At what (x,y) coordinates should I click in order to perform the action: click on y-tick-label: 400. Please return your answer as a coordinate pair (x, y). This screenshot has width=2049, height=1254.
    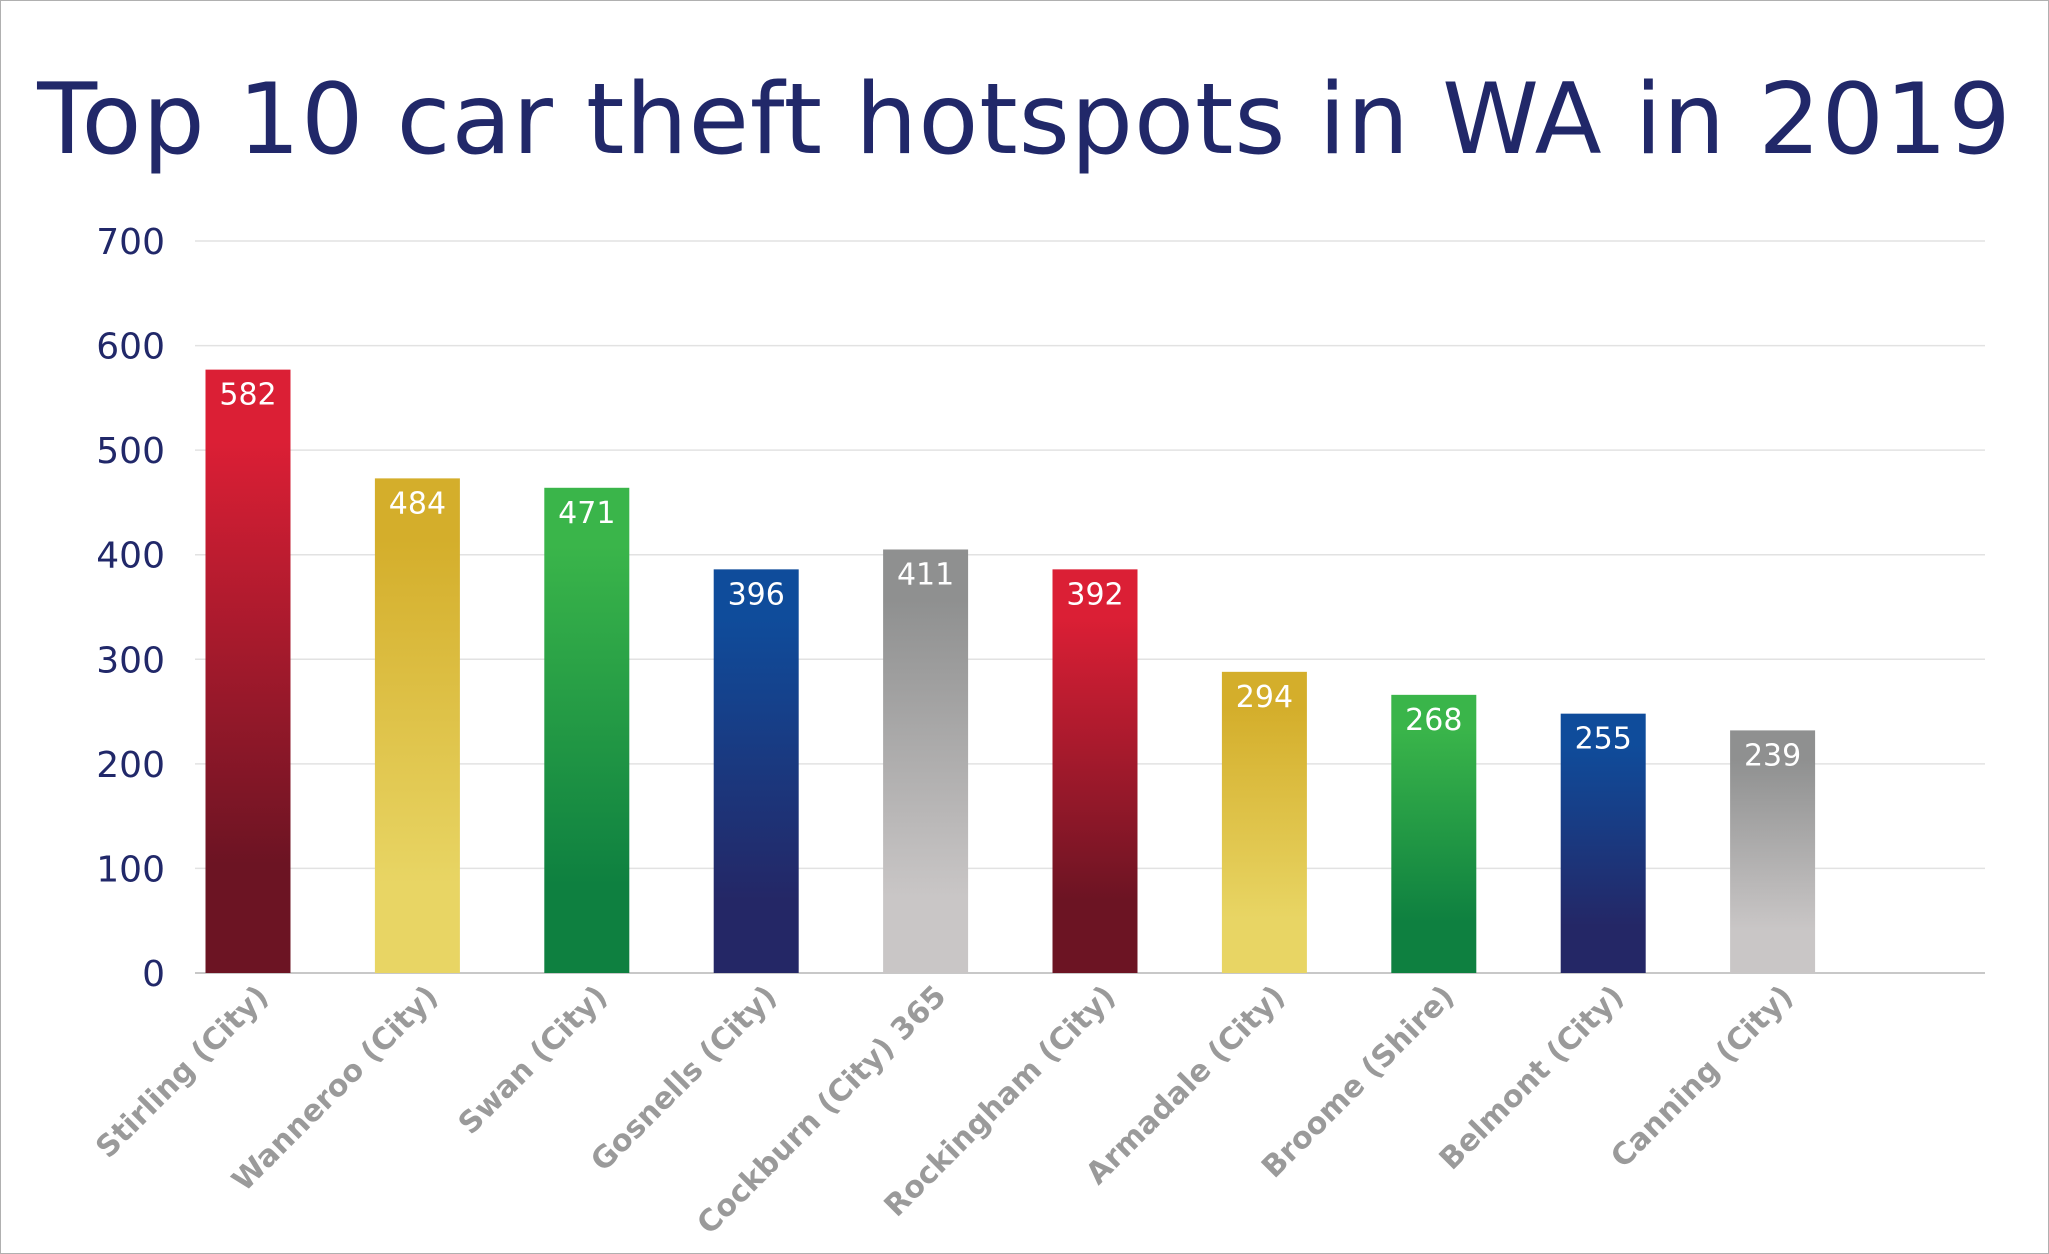
    Looking at the image, I should click on (130, 556).